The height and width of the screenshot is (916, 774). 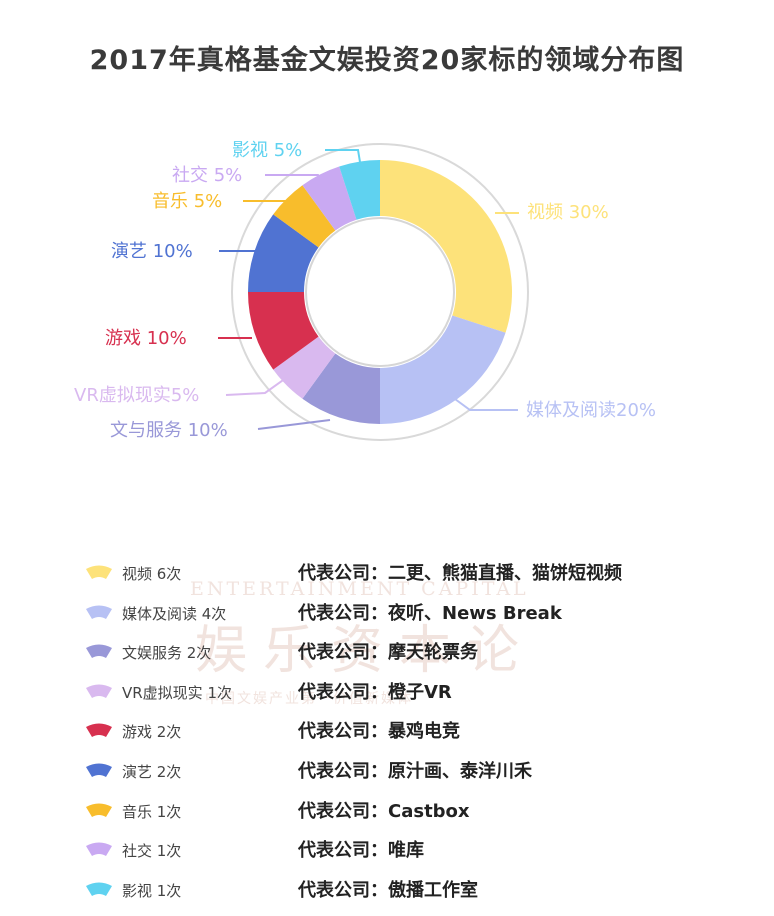 What do you see at coordinates (152, 890) in the screenshot?
I see `legend-item-label: 影视 1次` at bounding box center [152, 890].